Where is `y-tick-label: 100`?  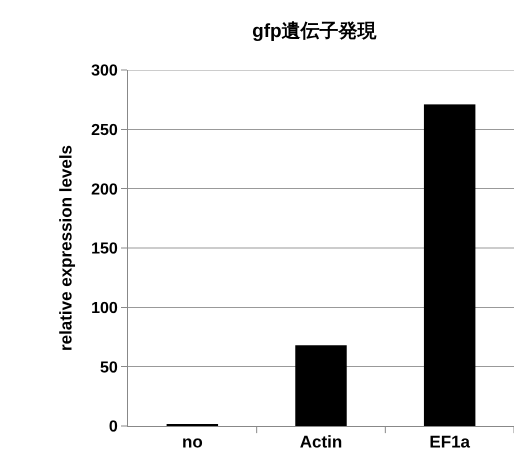
y-tick-label: 100 is located at coordinates (104, 308).